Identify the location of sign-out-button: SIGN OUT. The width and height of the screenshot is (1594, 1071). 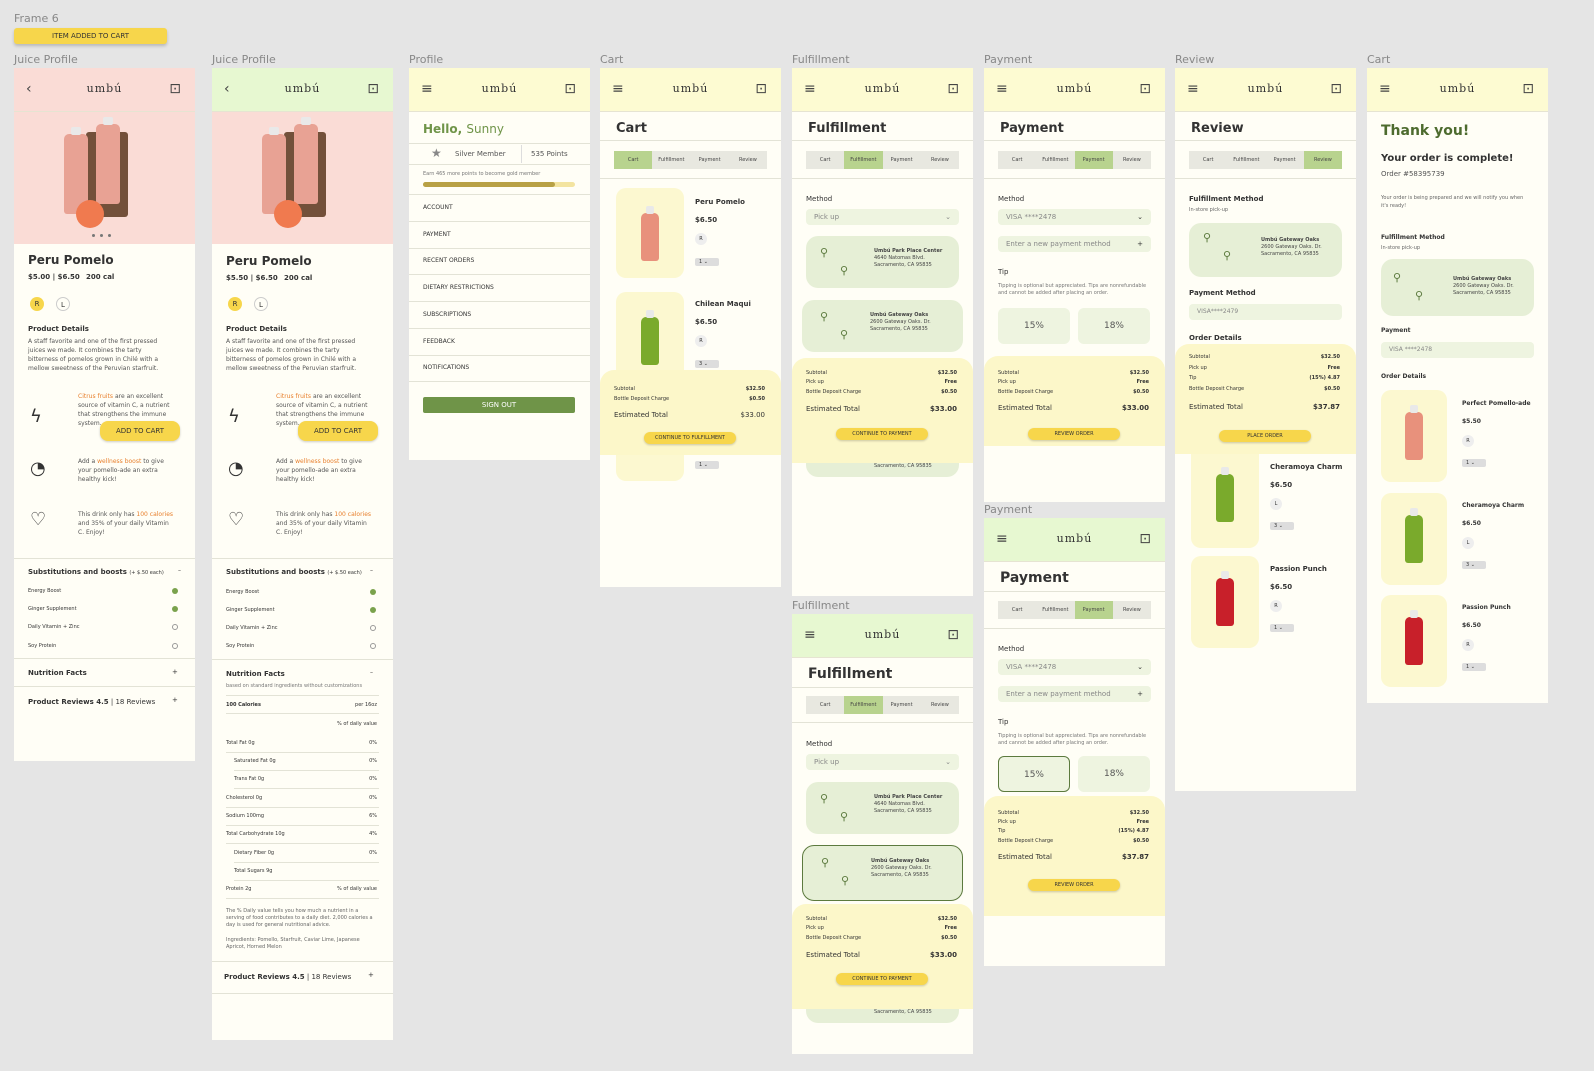
(499, 405).